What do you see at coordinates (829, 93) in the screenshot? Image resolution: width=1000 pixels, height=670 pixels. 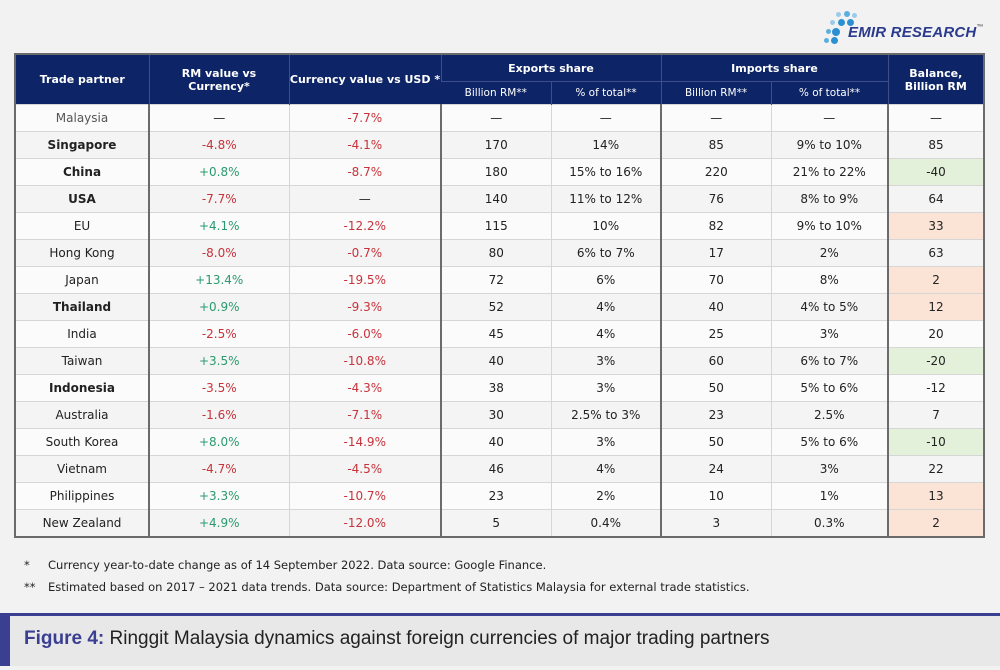 I see `header-imports-pct: % of total**` at bounding box center [829, 93].